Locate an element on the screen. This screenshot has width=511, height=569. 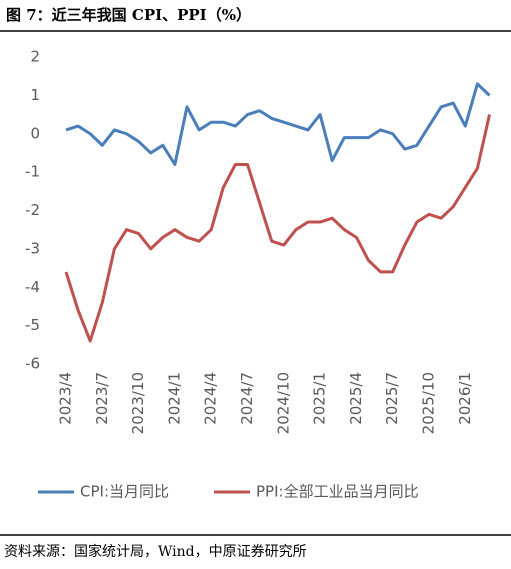
y-tick-label: -3 is located at coordinates (32, 248).